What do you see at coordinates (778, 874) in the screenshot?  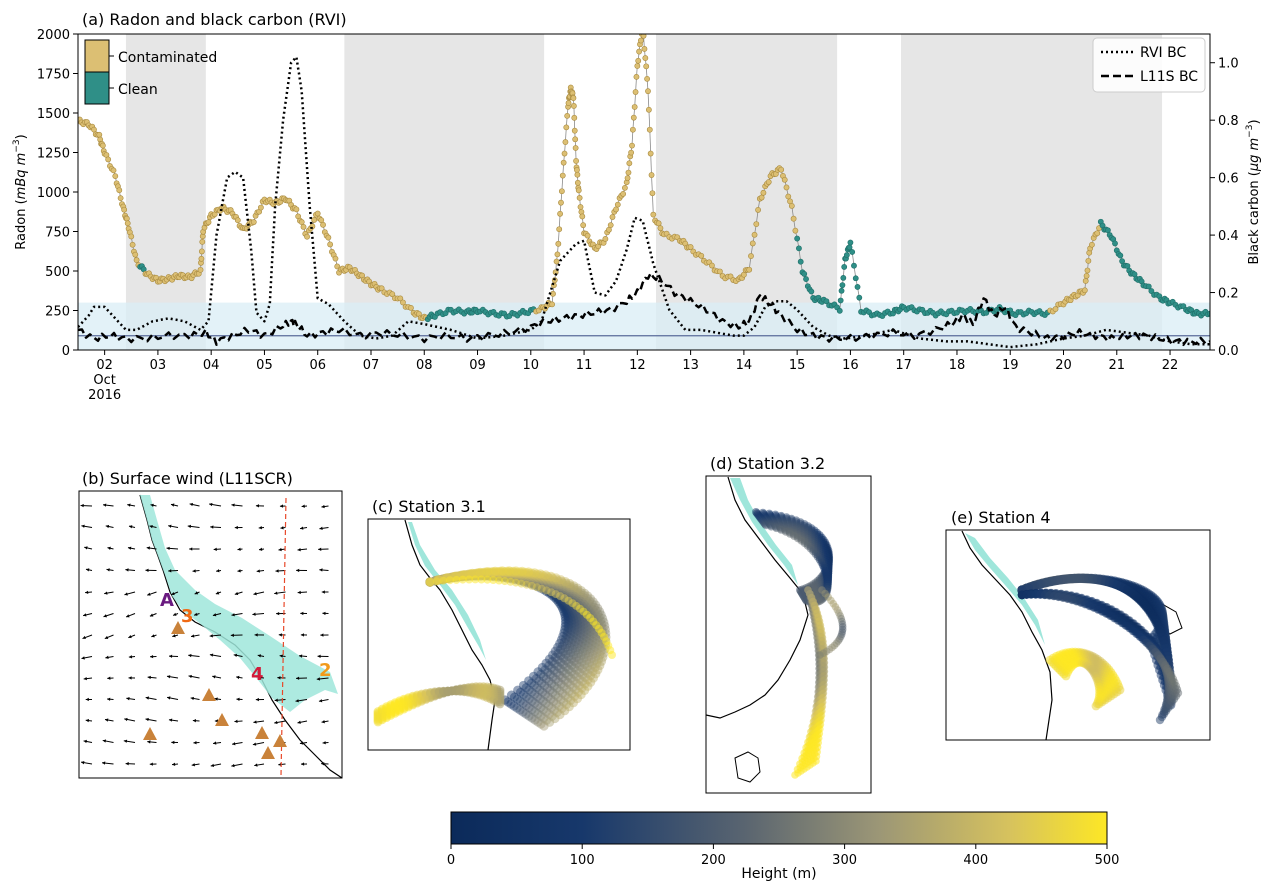 I see `colorbar-label: Height (m)` at bounding box center [778, 874].